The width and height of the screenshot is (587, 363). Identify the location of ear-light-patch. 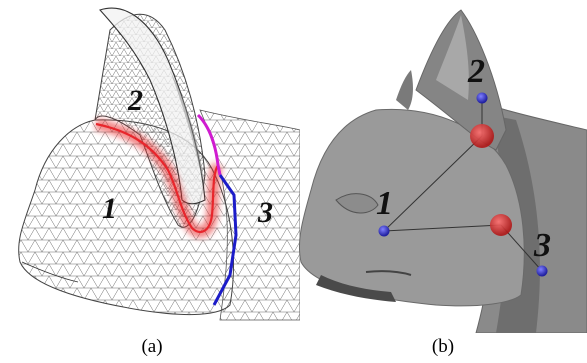
(452, 57).